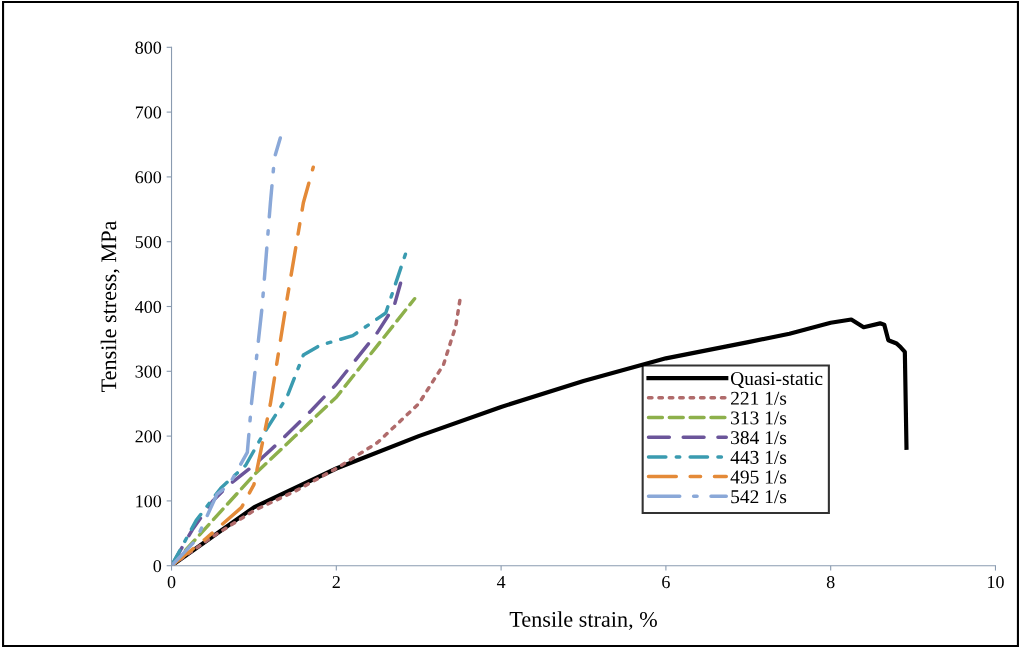 Image resolution: width=1021 pixels, height=648 pixels. I want to click on legend-label: 313 1/s, so click(759, 418).